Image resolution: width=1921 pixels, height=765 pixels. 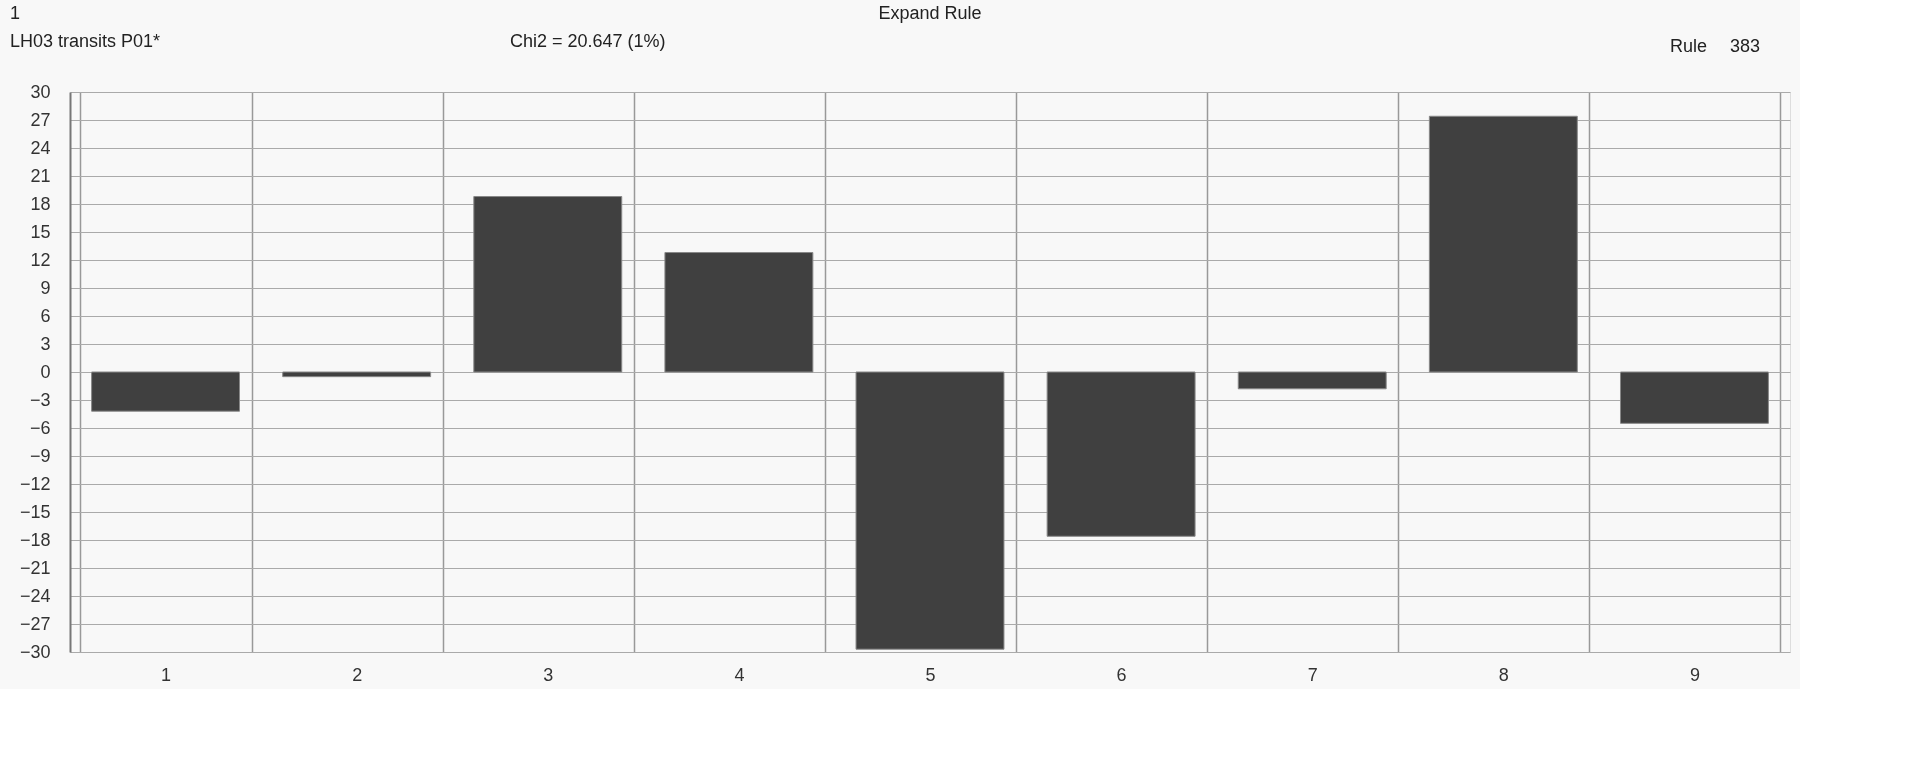 What do you see at coordinates (357, 674) in the screenshot?
I see `x-tick-label: 2` at bounding box center [357, 674].